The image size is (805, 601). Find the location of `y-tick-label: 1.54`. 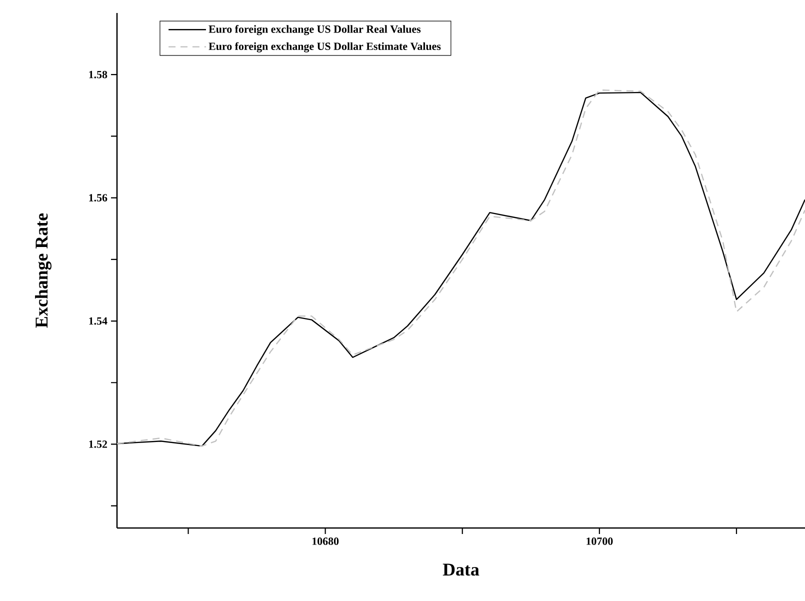

y-tick-label: 1.54 is located at coordinates (98, 321).